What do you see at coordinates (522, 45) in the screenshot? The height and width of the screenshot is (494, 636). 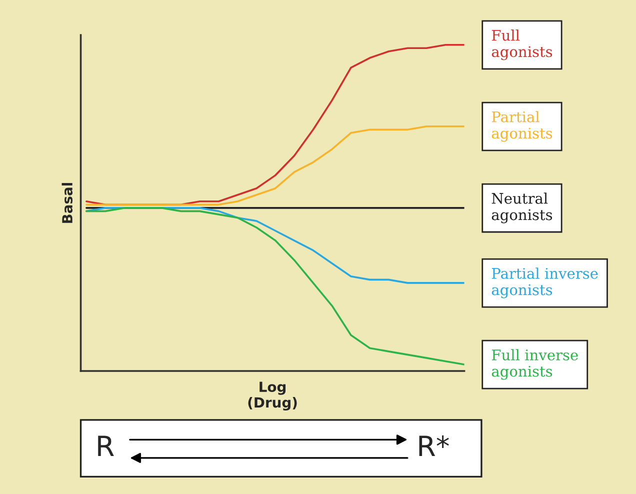 I see `series-label: Full agonists` at bounding box center [522, 45].